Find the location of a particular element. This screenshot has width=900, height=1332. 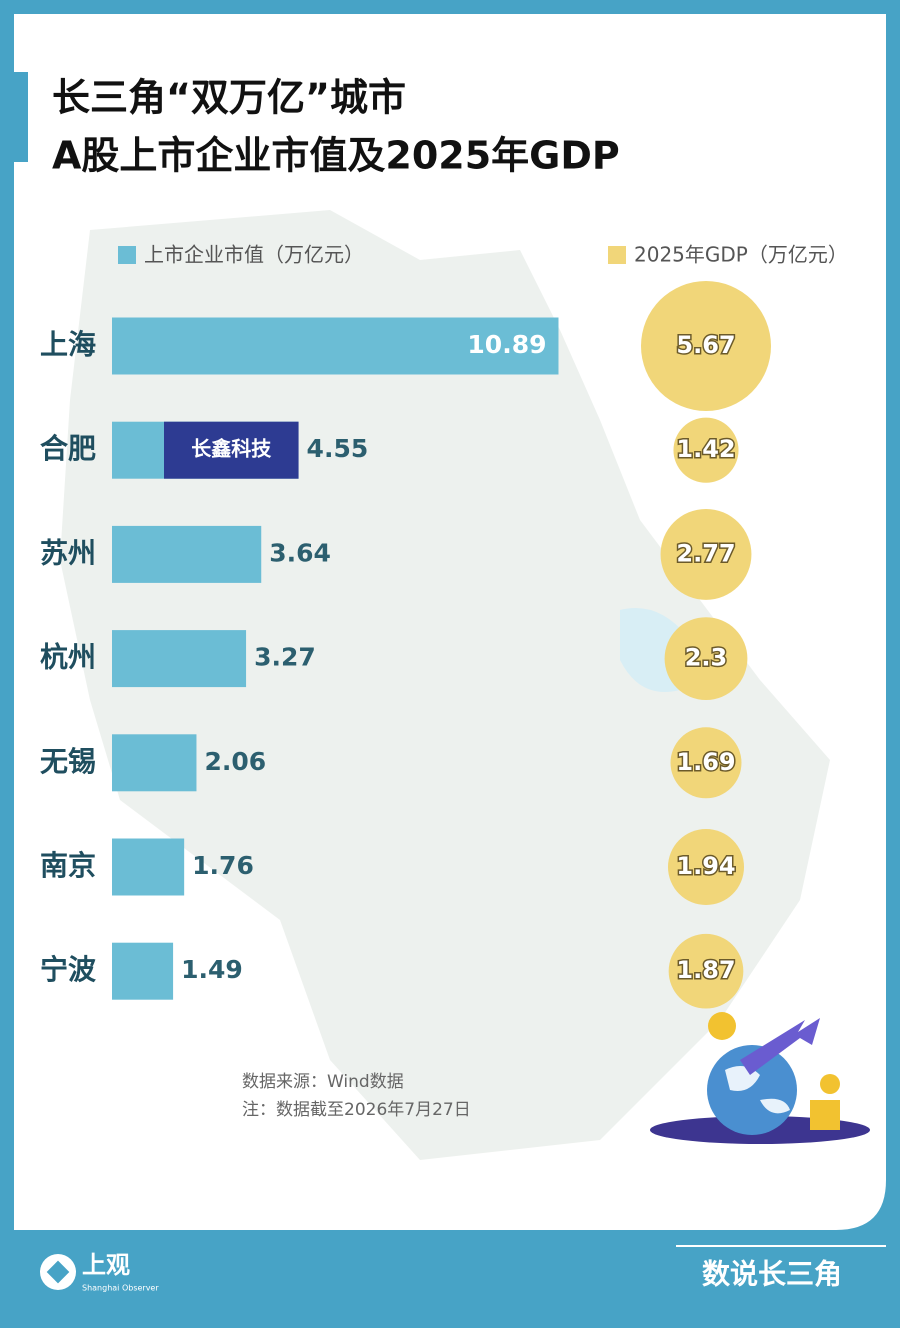

category-label: 苏州 is located at coordinates (68, 552).